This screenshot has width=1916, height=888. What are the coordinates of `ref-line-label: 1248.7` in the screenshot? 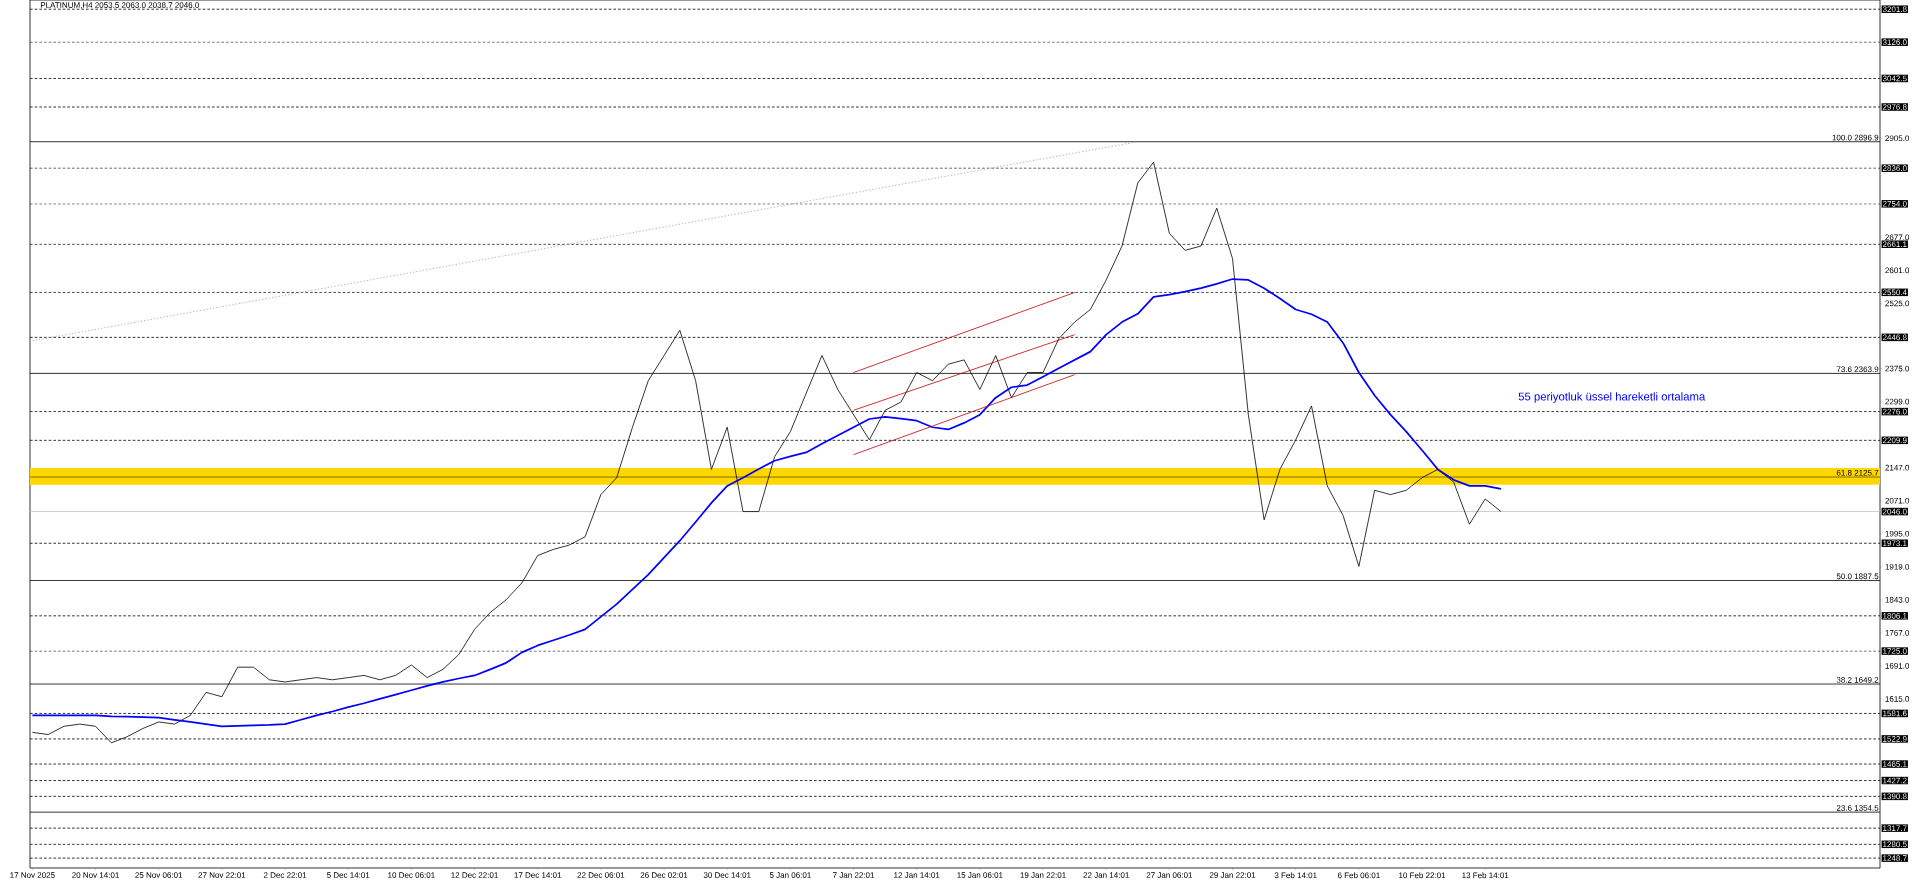 It's located at (1895, 858).